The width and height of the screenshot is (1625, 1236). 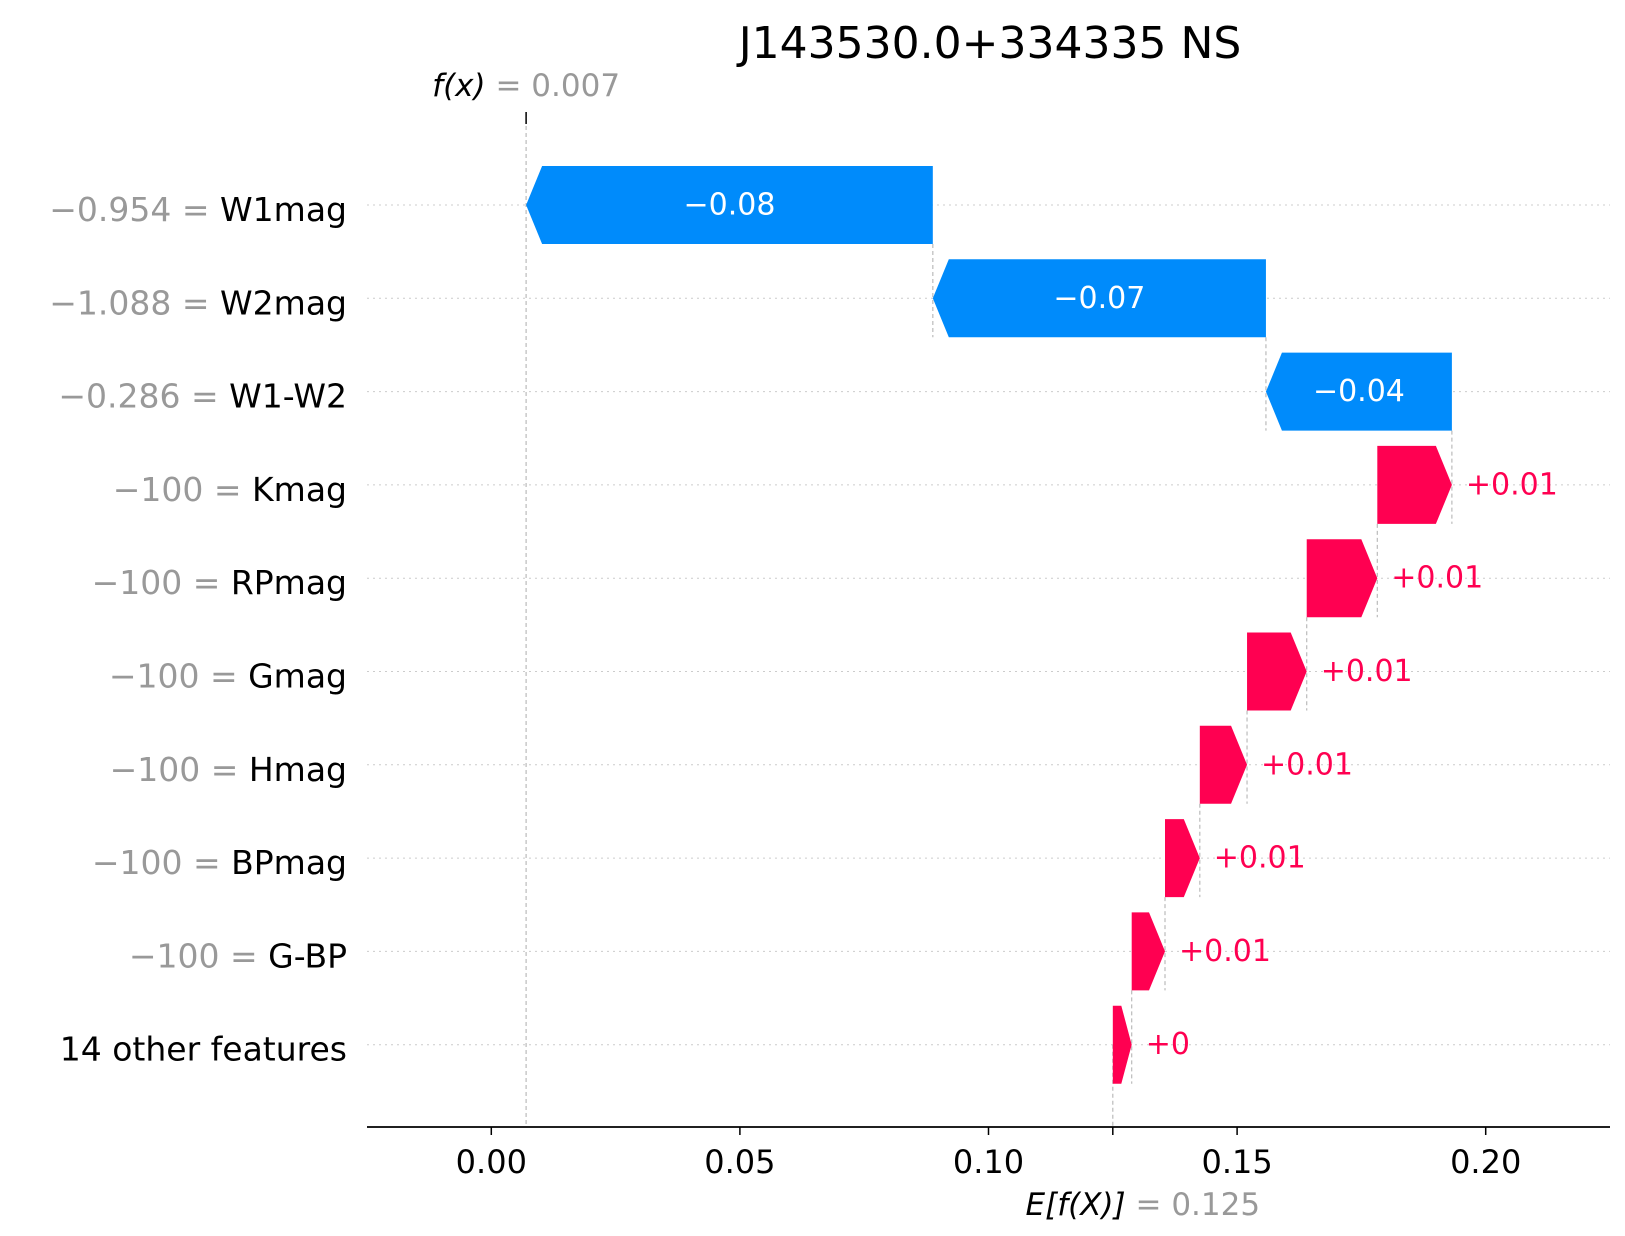 I want to click on bar-w1mag, so click(x=729, y=205).